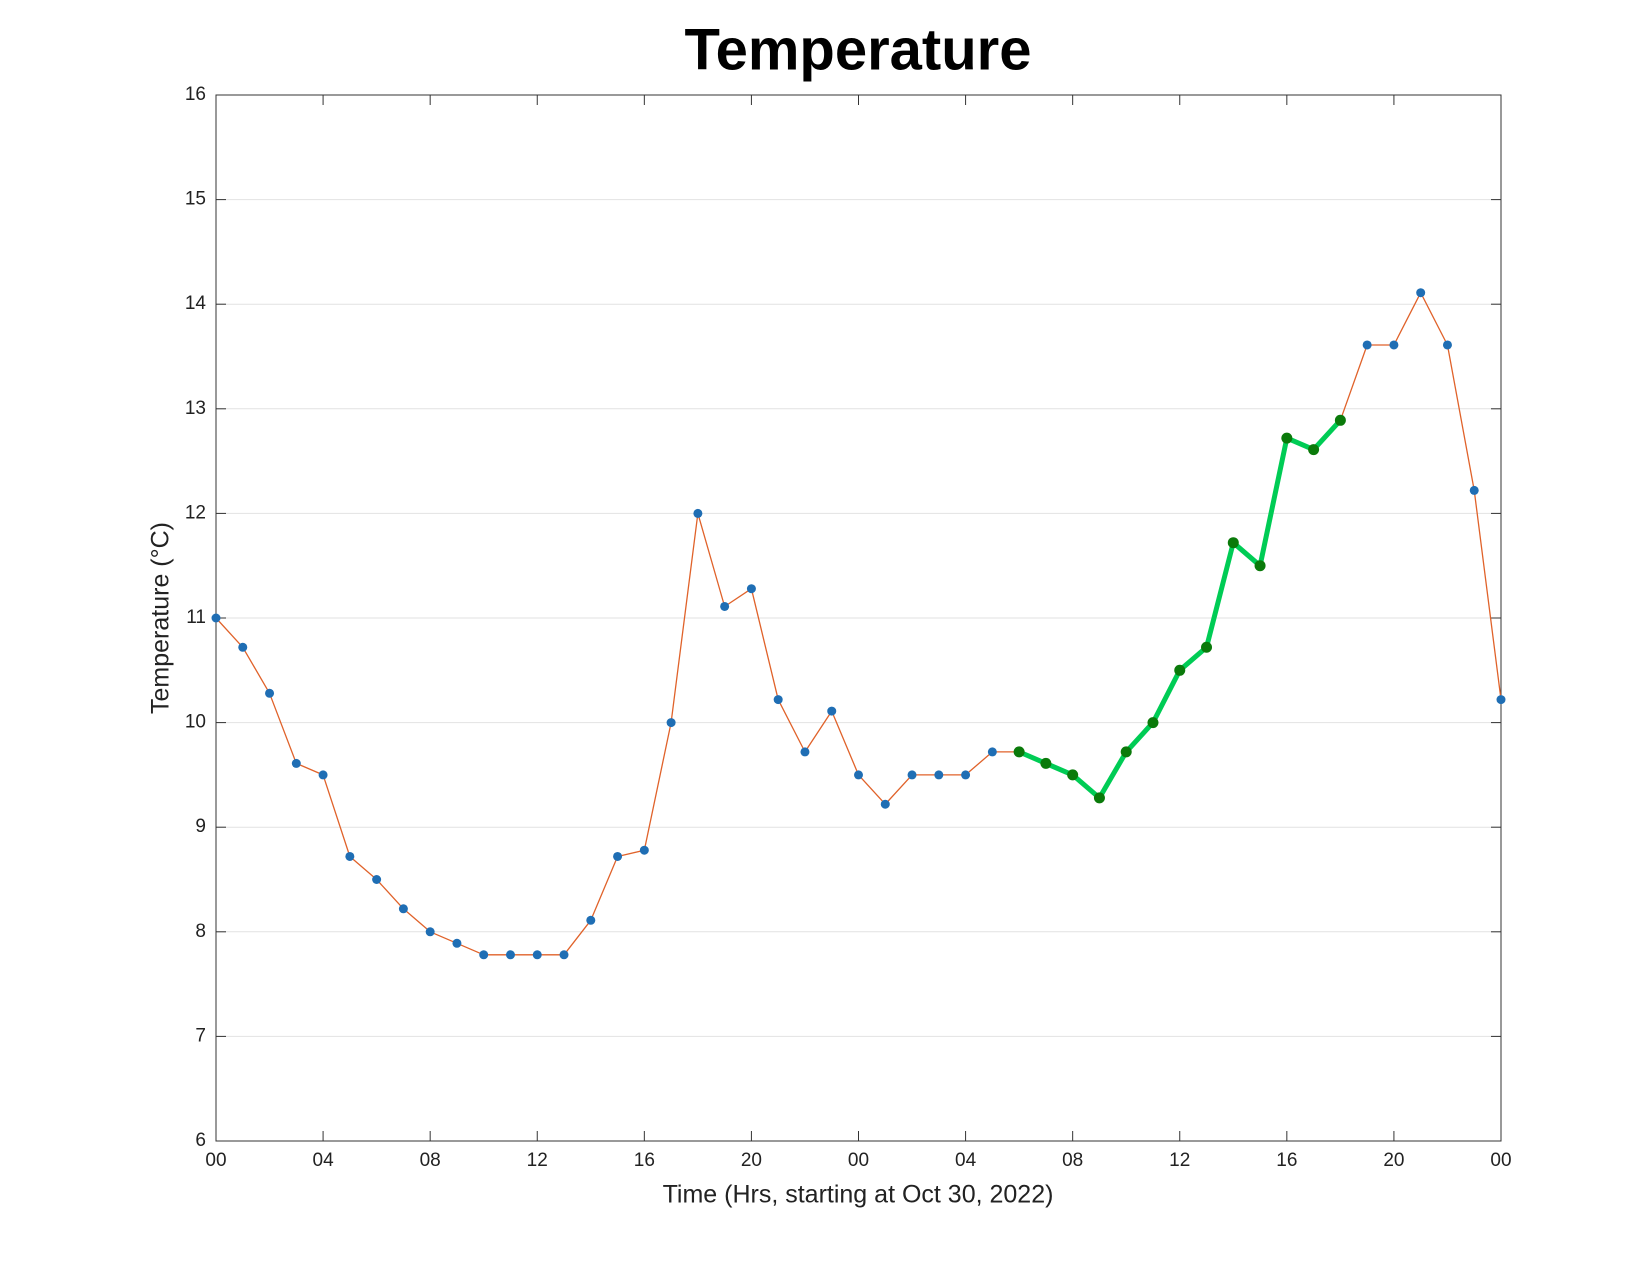  I want to click on y-tick-label: 6, so click(200, 1140).